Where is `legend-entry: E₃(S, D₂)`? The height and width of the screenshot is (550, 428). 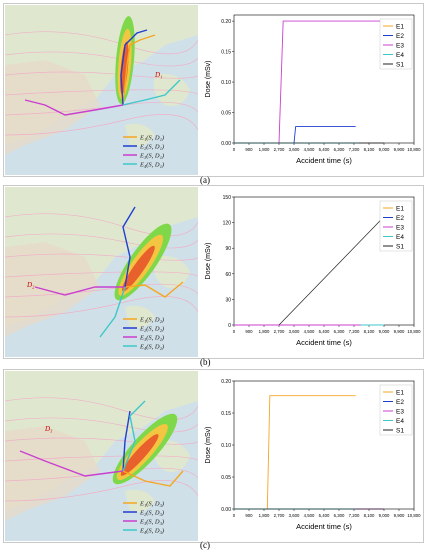
legend-entry: E₃(S, D₂) is located at coordinates (151, 338).